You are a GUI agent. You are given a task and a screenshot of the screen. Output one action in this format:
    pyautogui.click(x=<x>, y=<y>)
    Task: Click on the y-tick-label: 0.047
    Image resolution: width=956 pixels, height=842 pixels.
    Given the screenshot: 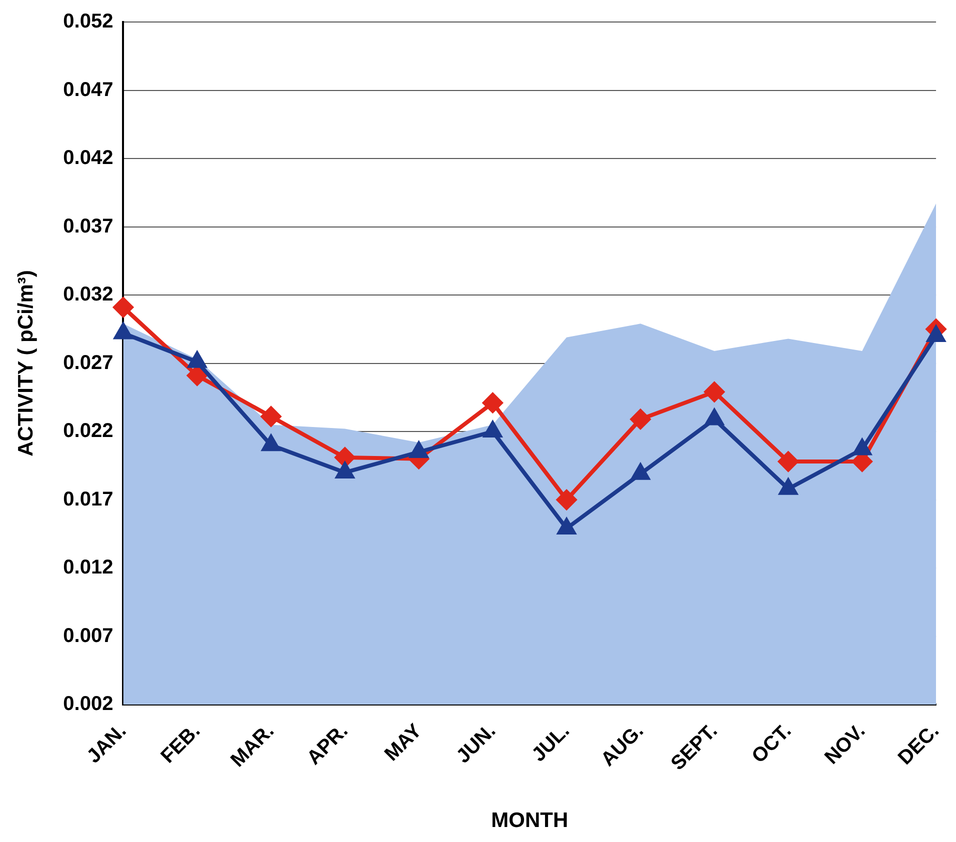 What is the action you would take?
    pyautogui.click(x=88, y=89)
    